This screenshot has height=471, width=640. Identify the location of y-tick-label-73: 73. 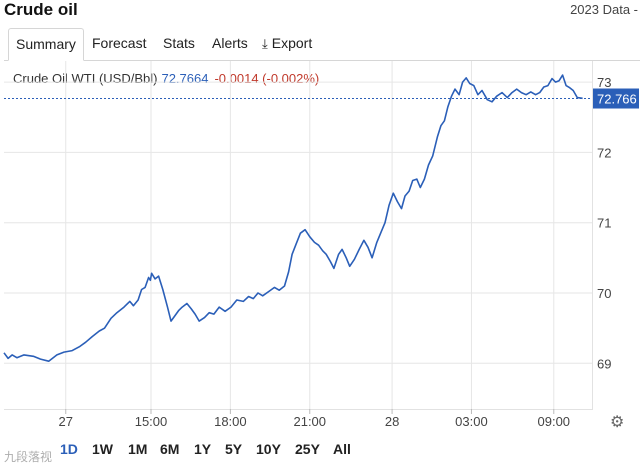
(604, 82).